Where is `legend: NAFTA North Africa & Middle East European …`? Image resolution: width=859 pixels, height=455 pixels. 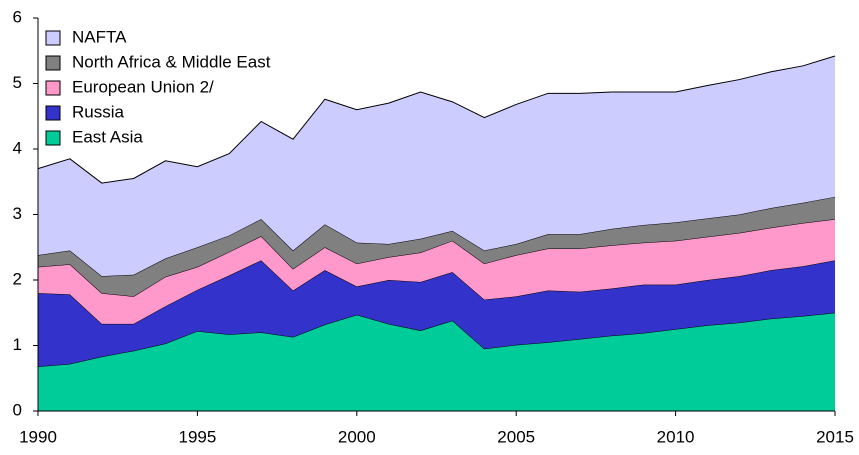 legend: NAFTA North Africa & Middle East European … is located at coordinates (158, 86).